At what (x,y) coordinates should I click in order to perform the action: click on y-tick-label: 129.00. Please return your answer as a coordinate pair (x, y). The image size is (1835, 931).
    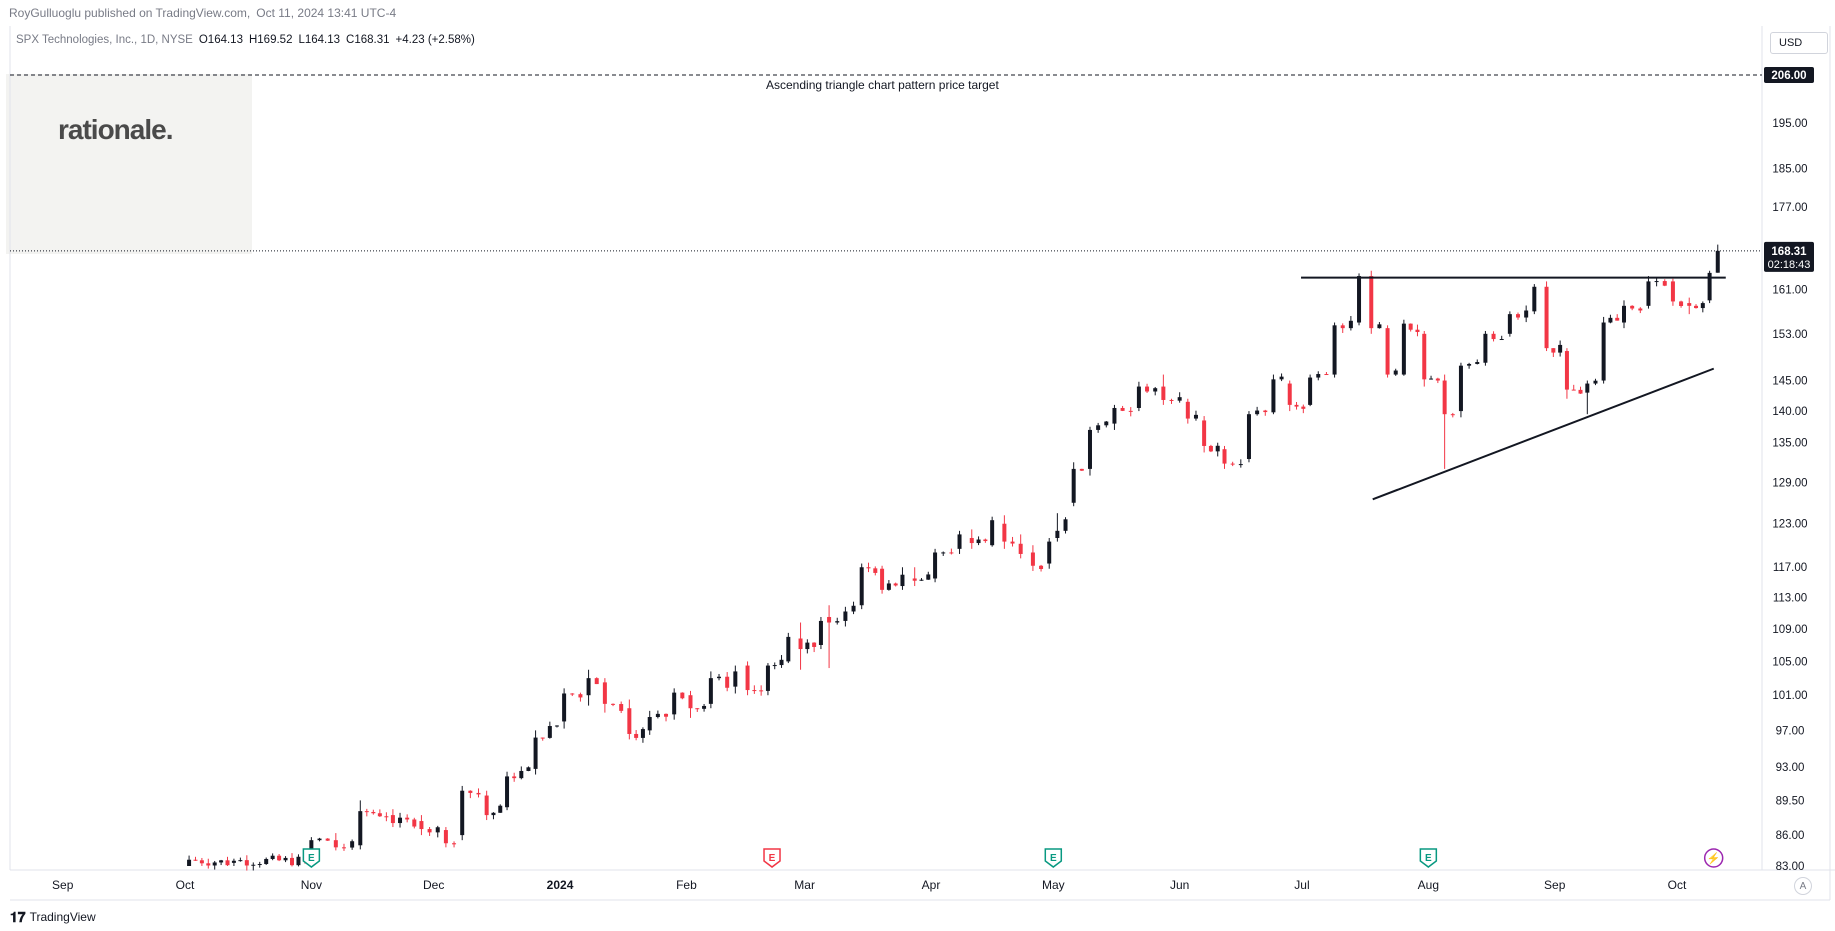
    Looking at the image, I should click on (1789, 483).